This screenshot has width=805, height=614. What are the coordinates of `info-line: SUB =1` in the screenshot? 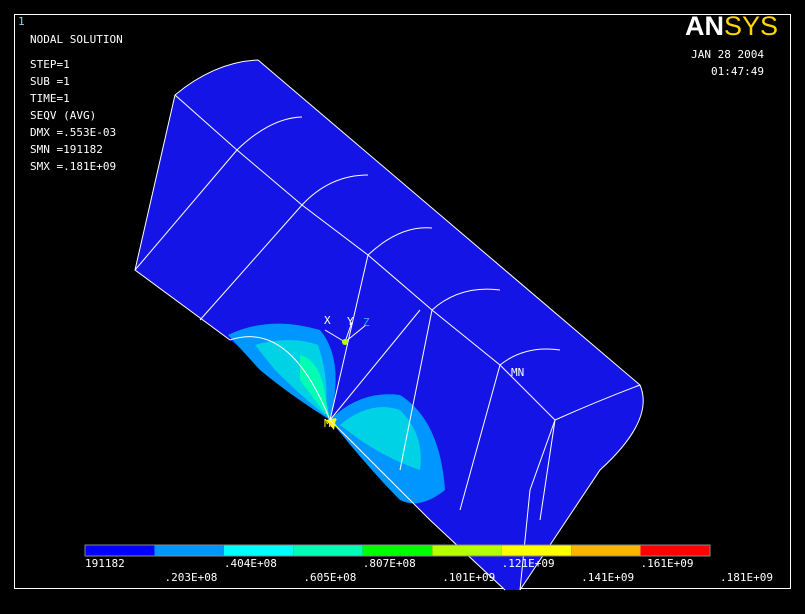 It's located at (50, 81).